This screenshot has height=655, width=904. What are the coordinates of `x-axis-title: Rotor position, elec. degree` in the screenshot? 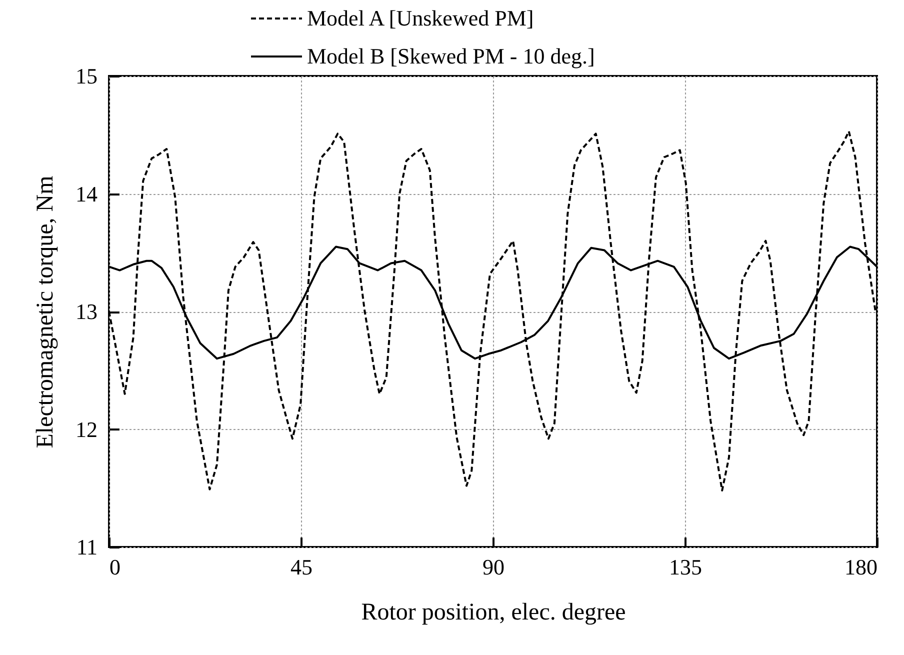 It's located at (493, 613).